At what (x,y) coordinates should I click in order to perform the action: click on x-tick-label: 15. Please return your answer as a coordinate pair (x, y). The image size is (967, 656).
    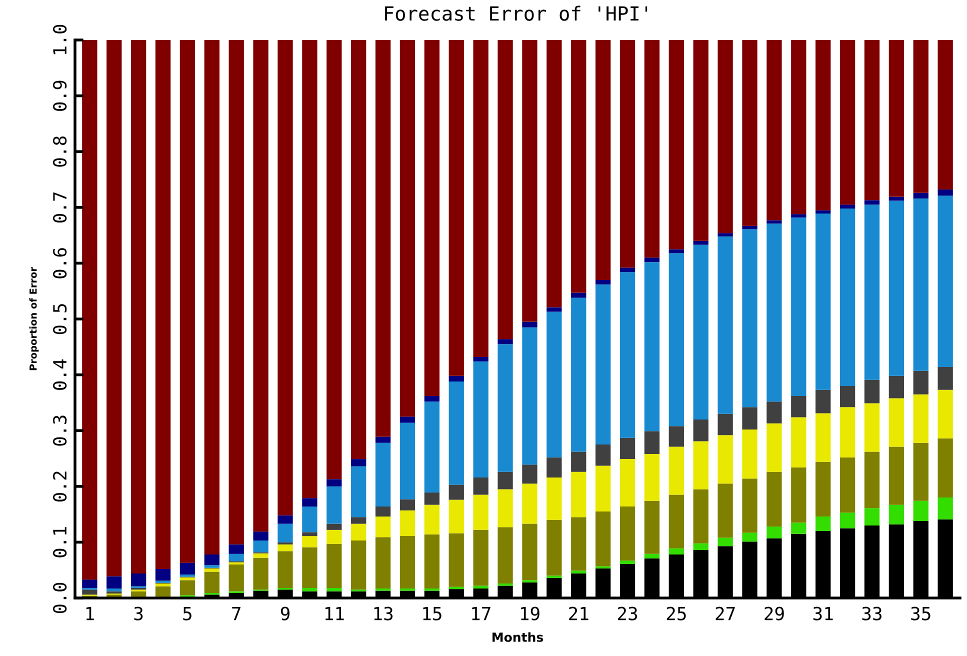
    Looking at the image, I should click on (432, 613).